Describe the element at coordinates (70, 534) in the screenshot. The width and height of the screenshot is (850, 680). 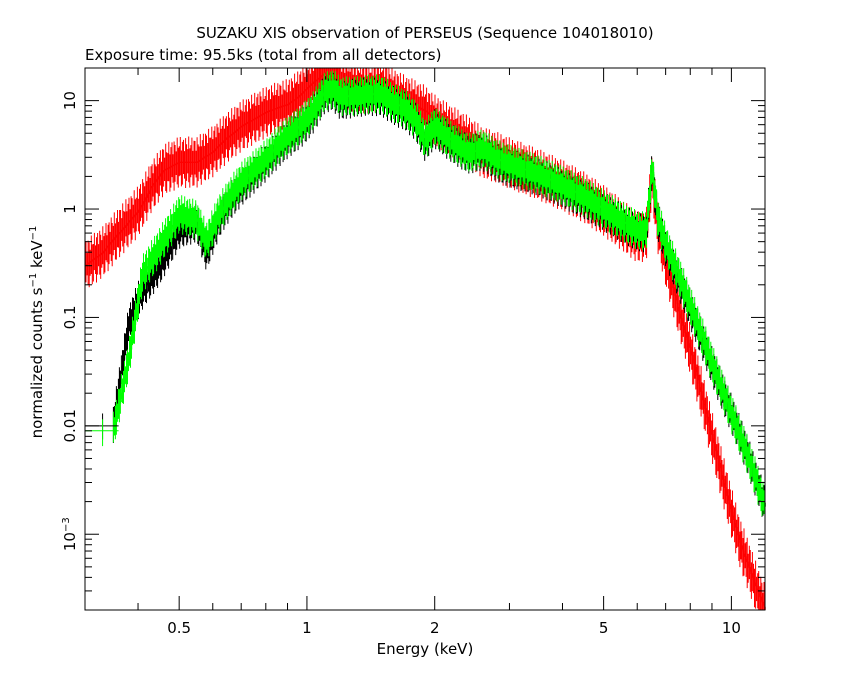
I see `y-tick-label: 10−3` at that location.